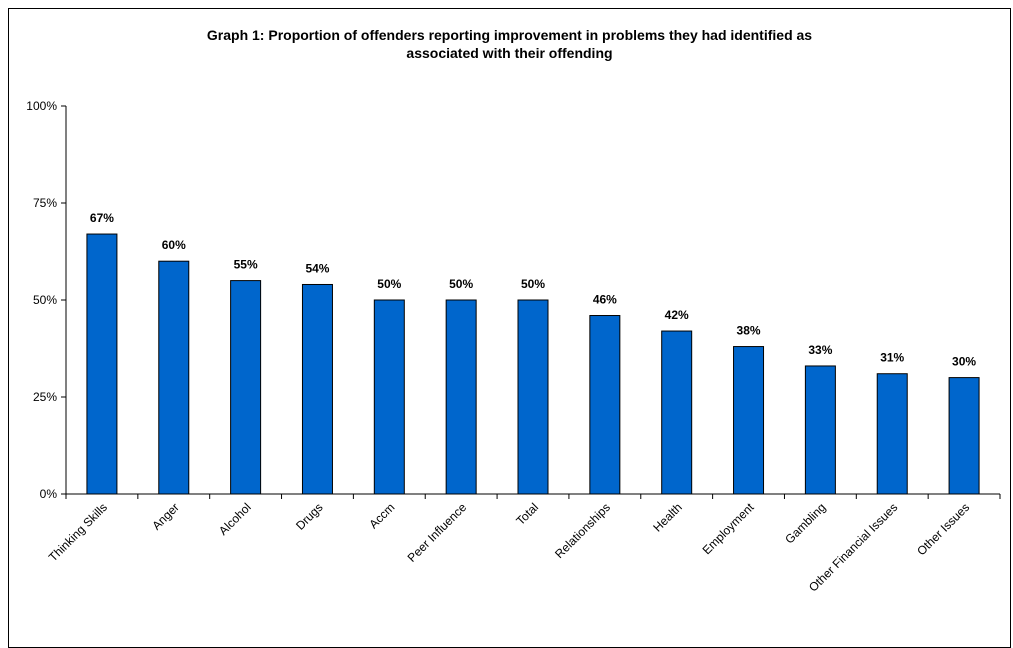  Describe the element at coordinates (317, 268) in the screenshot. I see `data-label: 54%` at that location.